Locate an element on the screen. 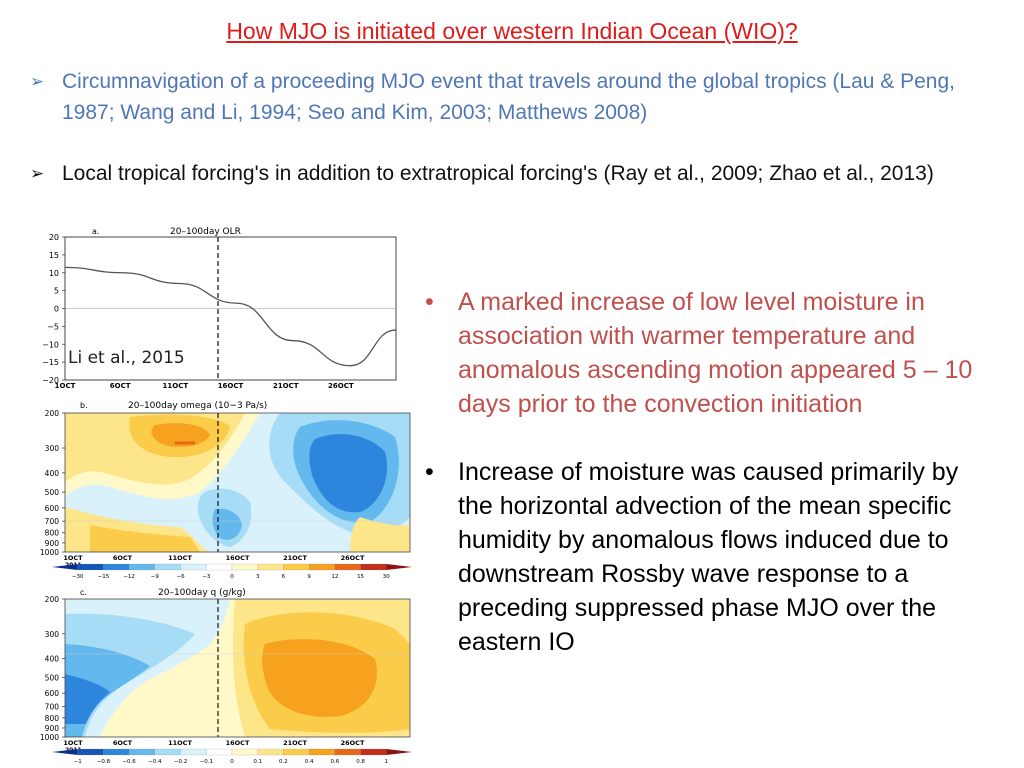 The width and height of the screenshot is (1024, 768). colorbar-tick-label: 0.4 is located at coordinates (309, 762).